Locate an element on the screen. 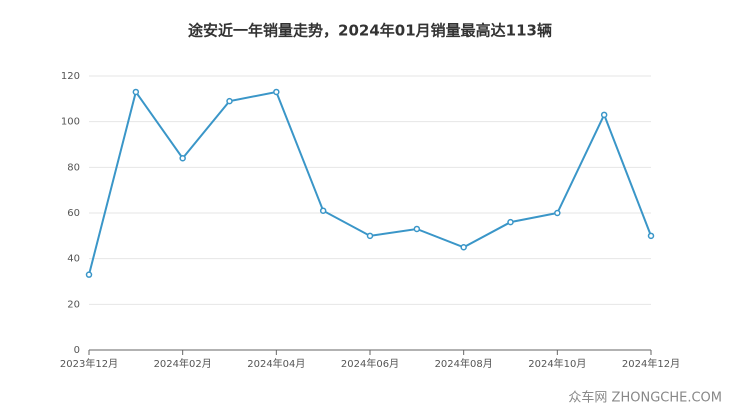  x-tick-label: 2024年10月 is located at coordinates (557, 363).